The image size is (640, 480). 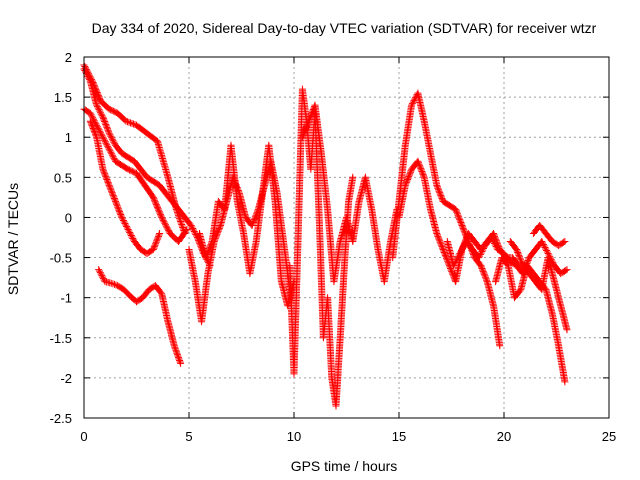 What do you see at coordinates (609, 436) in the screenshot?
I see `x-tick-label: 25` at bounding box center [609, 436].